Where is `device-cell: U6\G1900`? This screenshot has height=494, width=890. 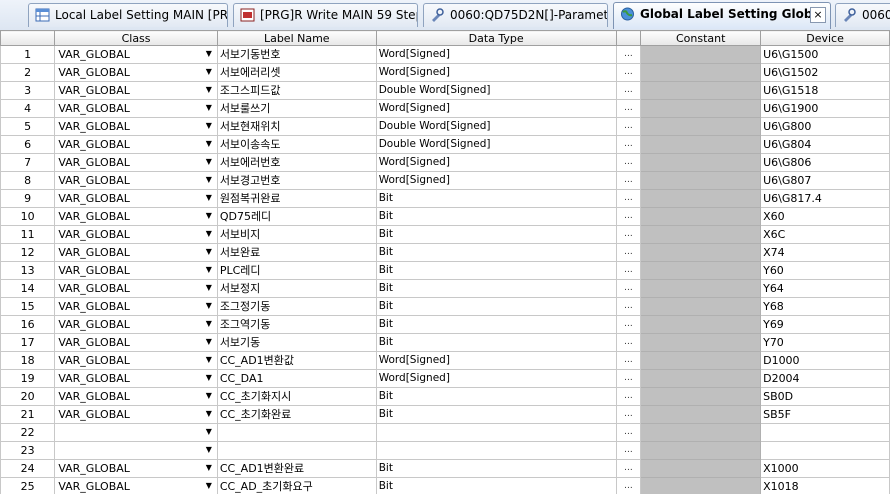 device-cell: U6\G1900 is located at coordinates (825, 108).